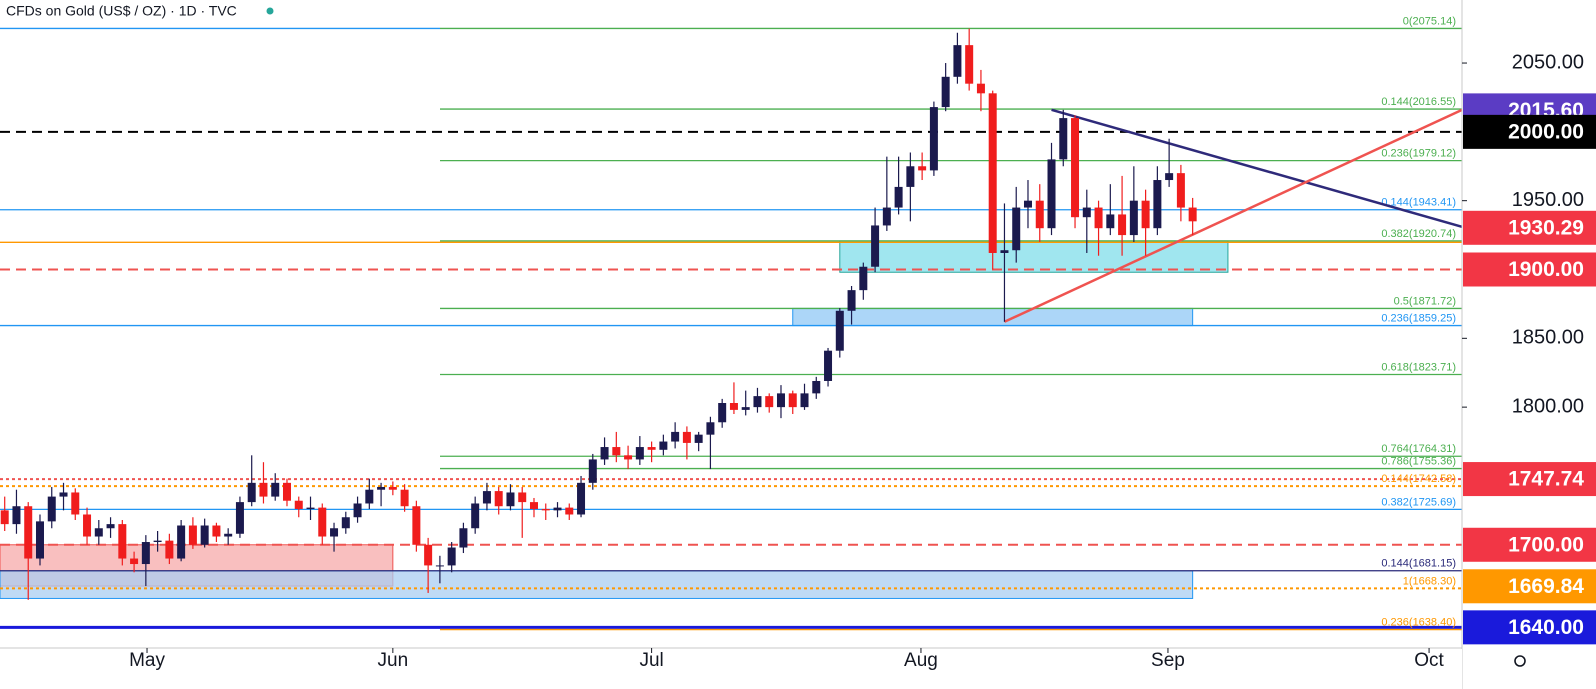  What do you see at coordinates (1520, 661) in the screenshot?
I see `settings-icon` at bounding box center [1520, 661].